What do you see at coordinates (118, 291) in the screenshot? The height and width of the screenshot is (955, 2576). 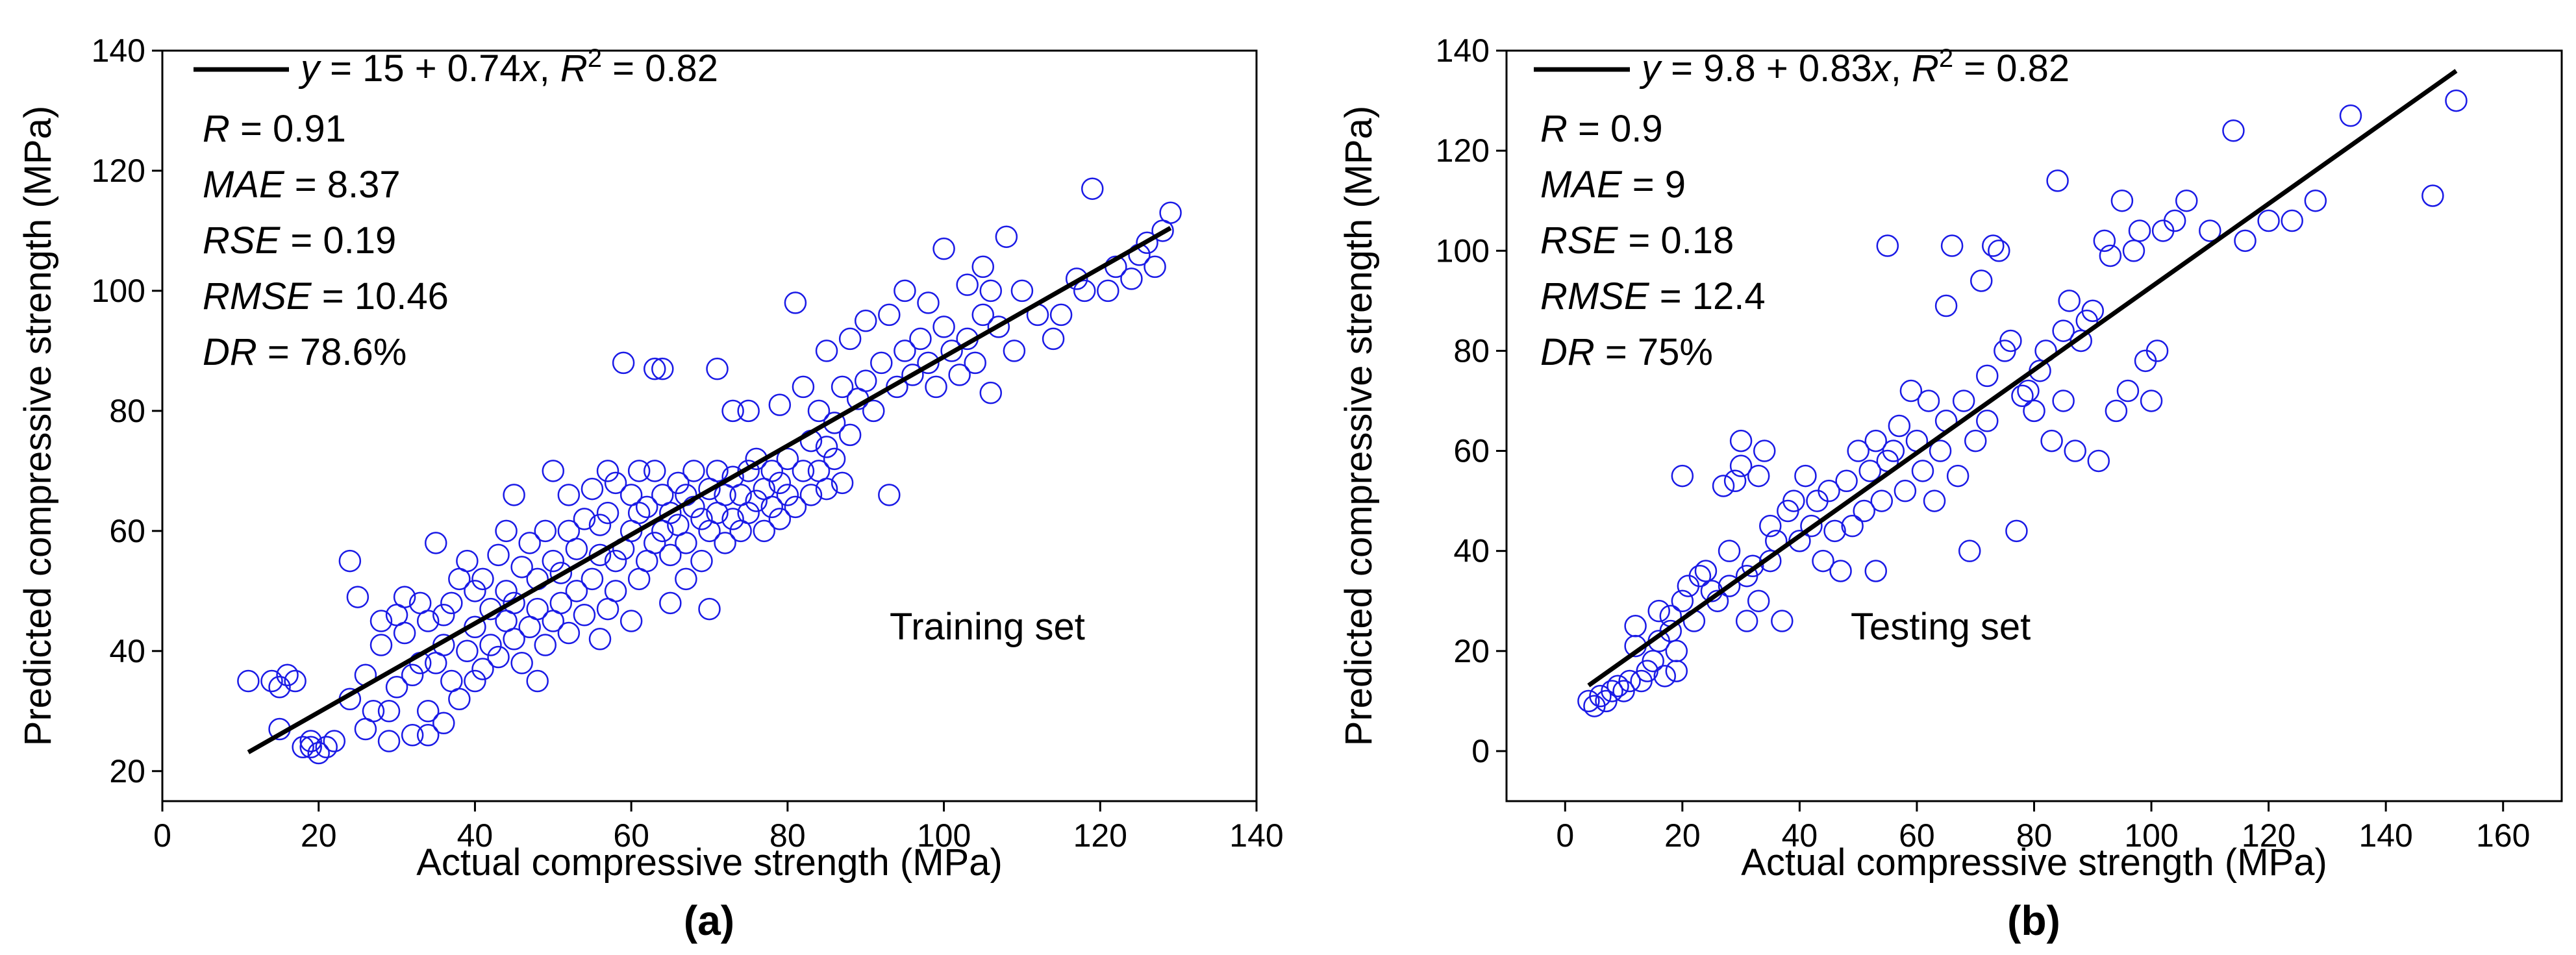 I see `y-tick-label: 100` at bounding box center [118, 291].